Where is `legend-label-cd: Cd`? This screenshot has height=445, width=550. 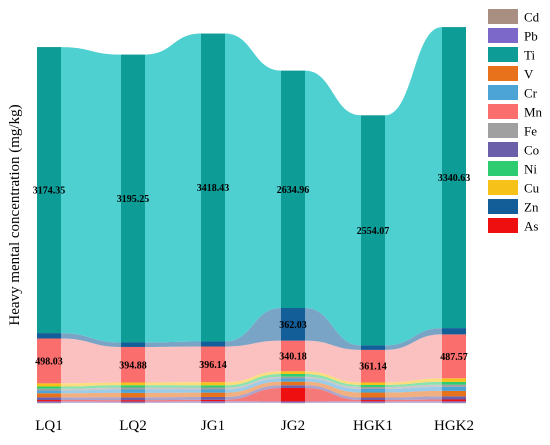
legend-label-cd: Cd is located at coordinates (532, 17).